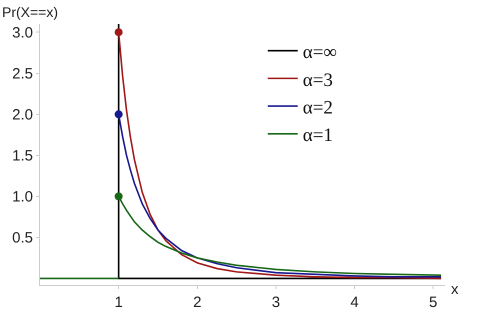 The image size is (489, 332). I want to click on y-tick-label: 3.0, so click(22, 33).